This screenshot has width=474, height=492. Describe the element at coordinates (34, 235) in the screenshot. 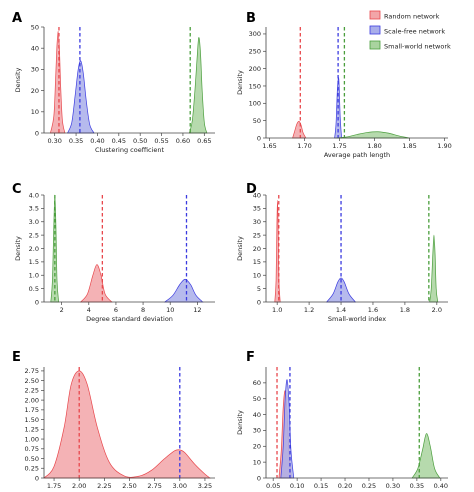

I see `y-tick-label: 2.5` at that location.